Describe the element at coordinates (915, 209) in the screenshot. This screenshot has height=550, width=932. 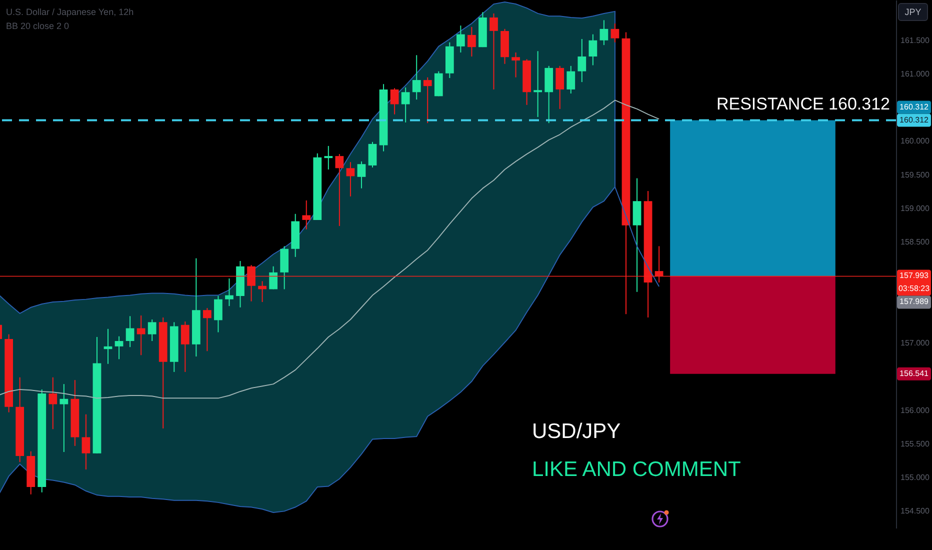
I see `y-tick-label: 159.000` at that location.